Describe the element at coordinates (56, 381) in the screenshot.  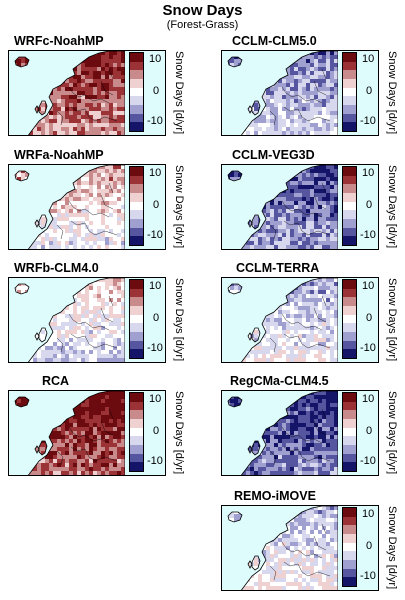
I see `panel-title-rca: RCA` at that location.